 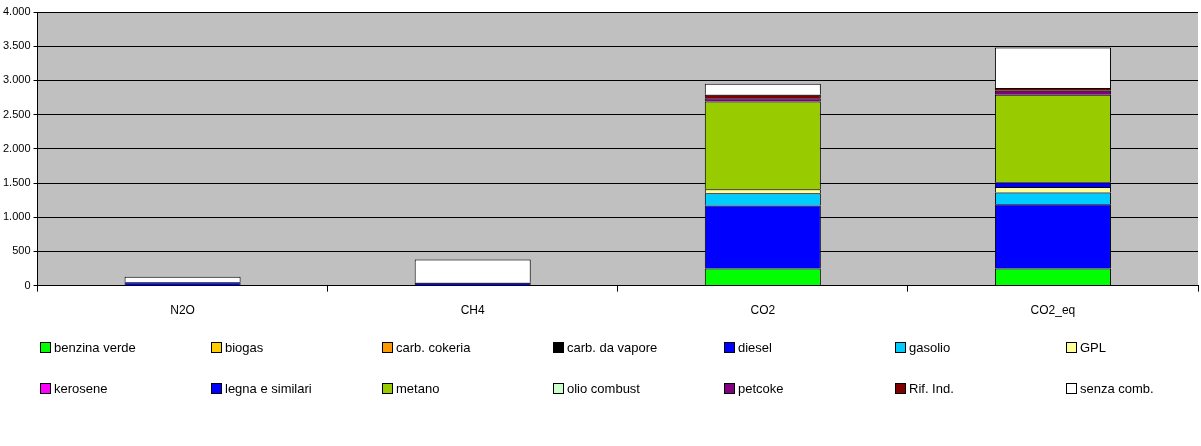 What do you see at coordinates (81, 388) in the screenshot?
I see `legend-label: kerosene` at bounding box center [81, 388].